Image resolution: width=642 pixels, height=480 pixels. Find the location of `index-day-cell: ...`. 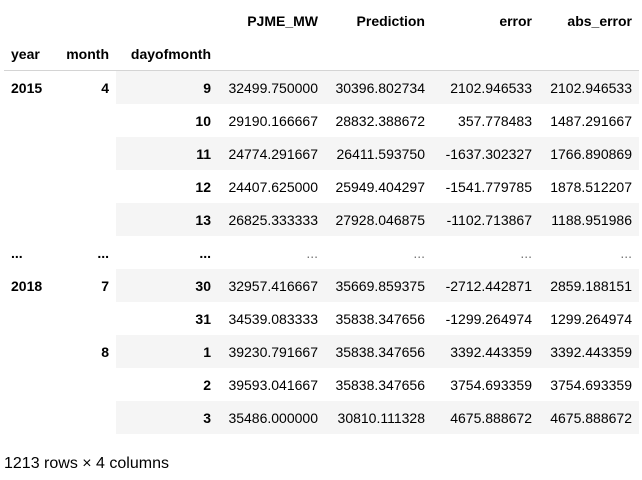

index-day-cell: ... is located at coordinates (205, 252).